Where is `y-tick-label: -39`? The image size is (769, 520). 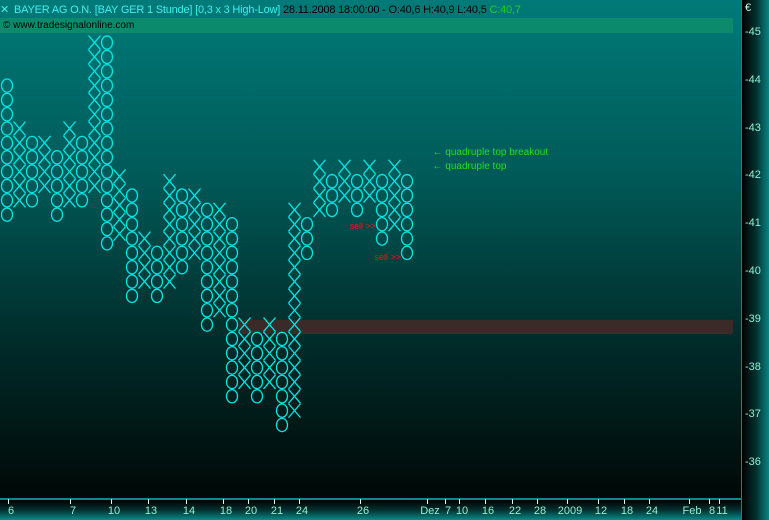 y-tick-label: -39 is located at coordinates (753, 318).